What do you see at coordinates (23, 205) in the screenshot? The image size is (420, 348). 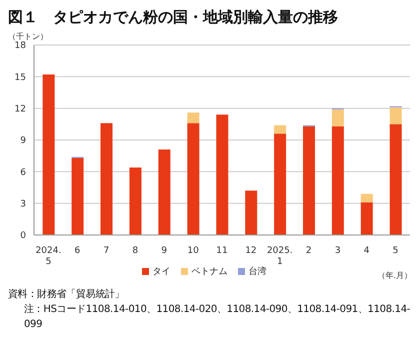 I see `y-tick-label: 3` at bounding box center [23, 205].